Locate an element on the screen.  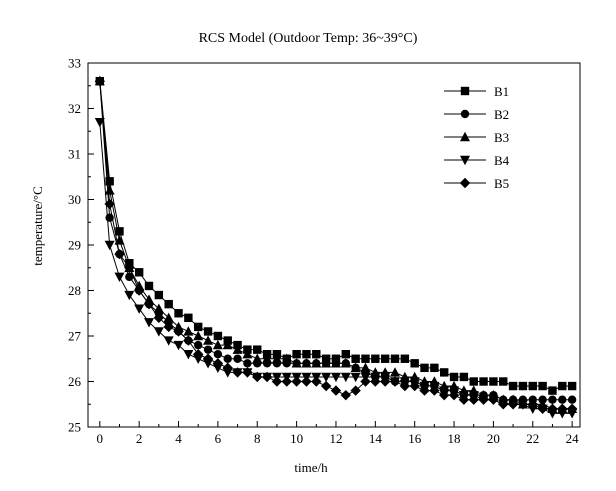
legend-label: B4 is located at coordinates (502, 160).